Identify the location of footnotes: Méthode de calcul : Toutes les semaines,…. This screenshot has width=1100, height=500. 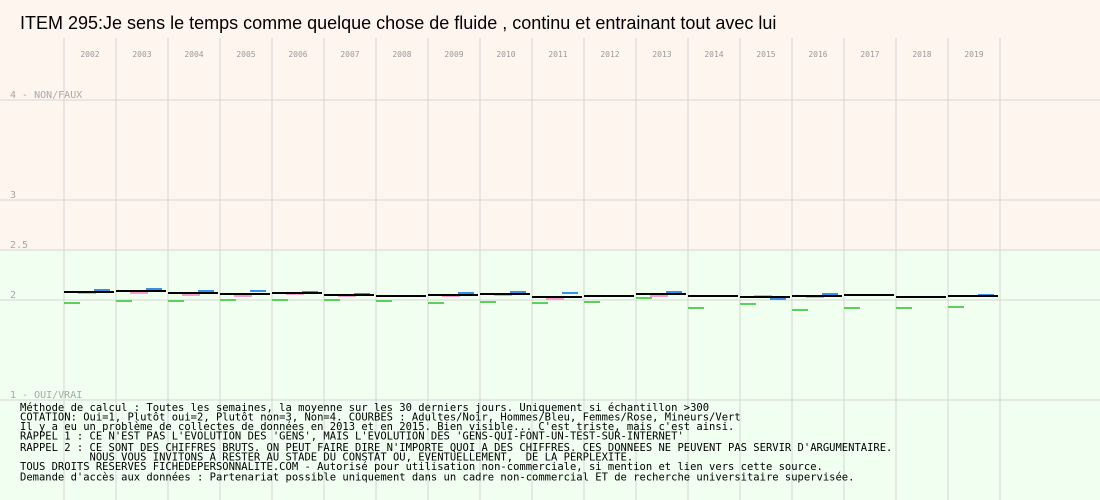
(456, 443).